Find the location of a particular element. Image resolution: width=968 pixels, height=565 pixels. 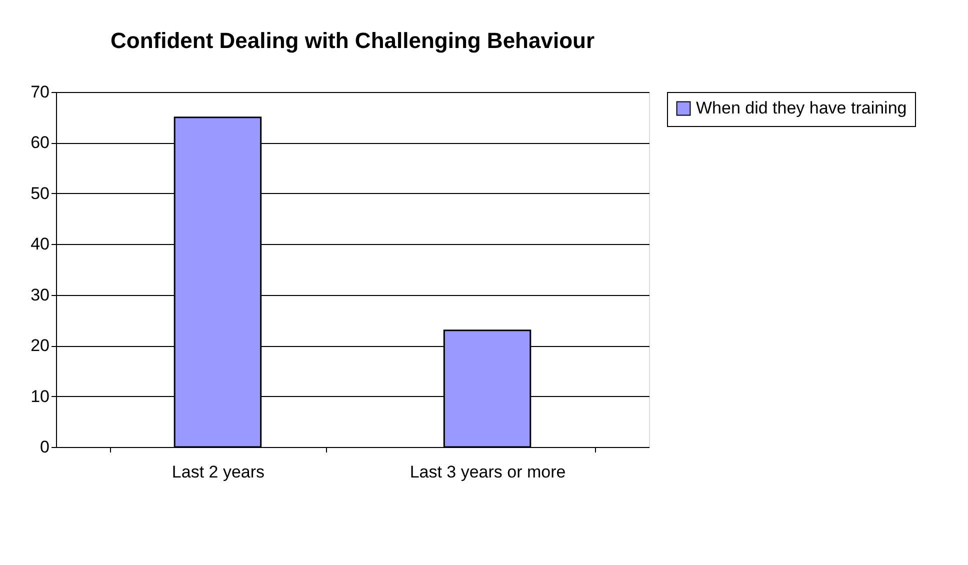

y-tick-label: 50 is located at coordinates (40, 193).